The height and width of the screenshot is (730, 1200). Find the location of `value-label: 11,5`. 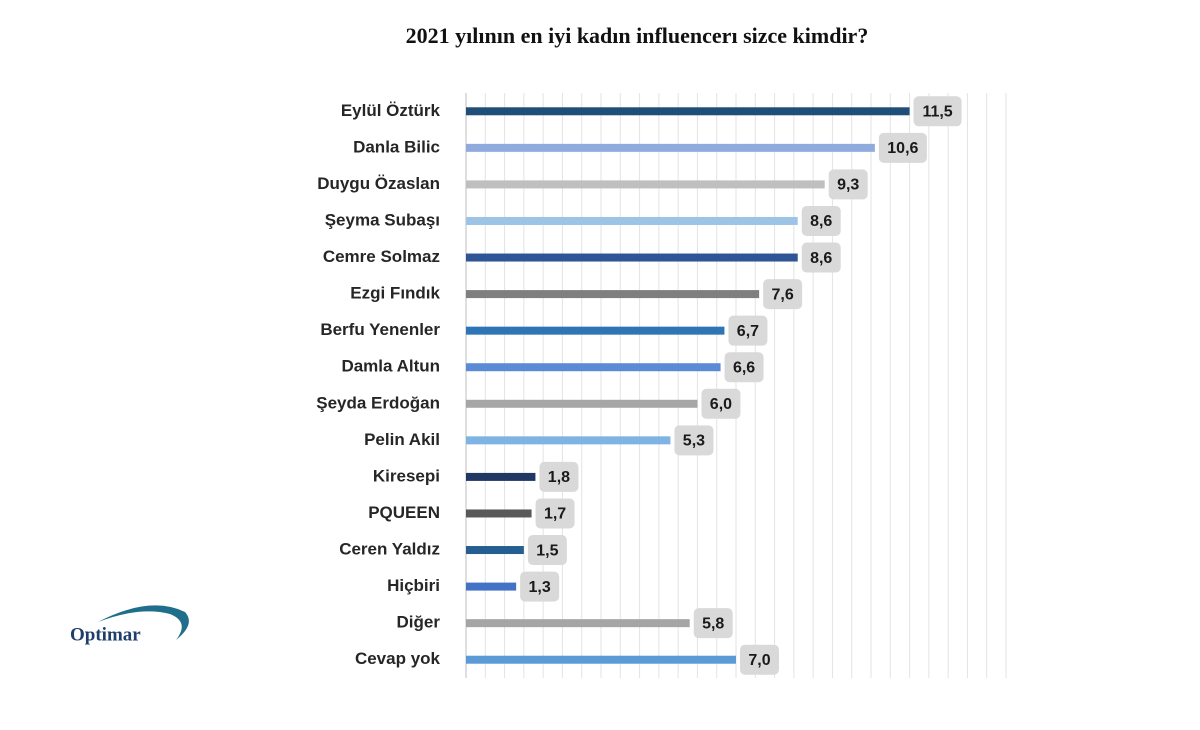

value-label: 11,5 is located at coordinates (937, 112).